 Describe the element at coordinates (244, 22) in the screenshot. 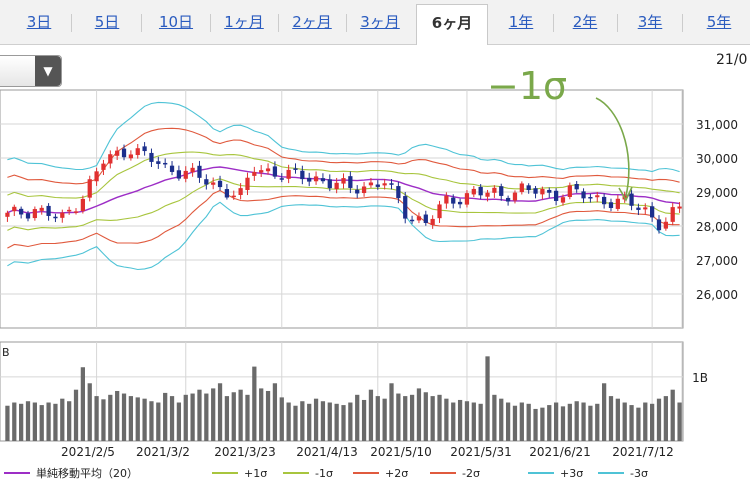

I see `tab-4: 1ヶ月` at that location.